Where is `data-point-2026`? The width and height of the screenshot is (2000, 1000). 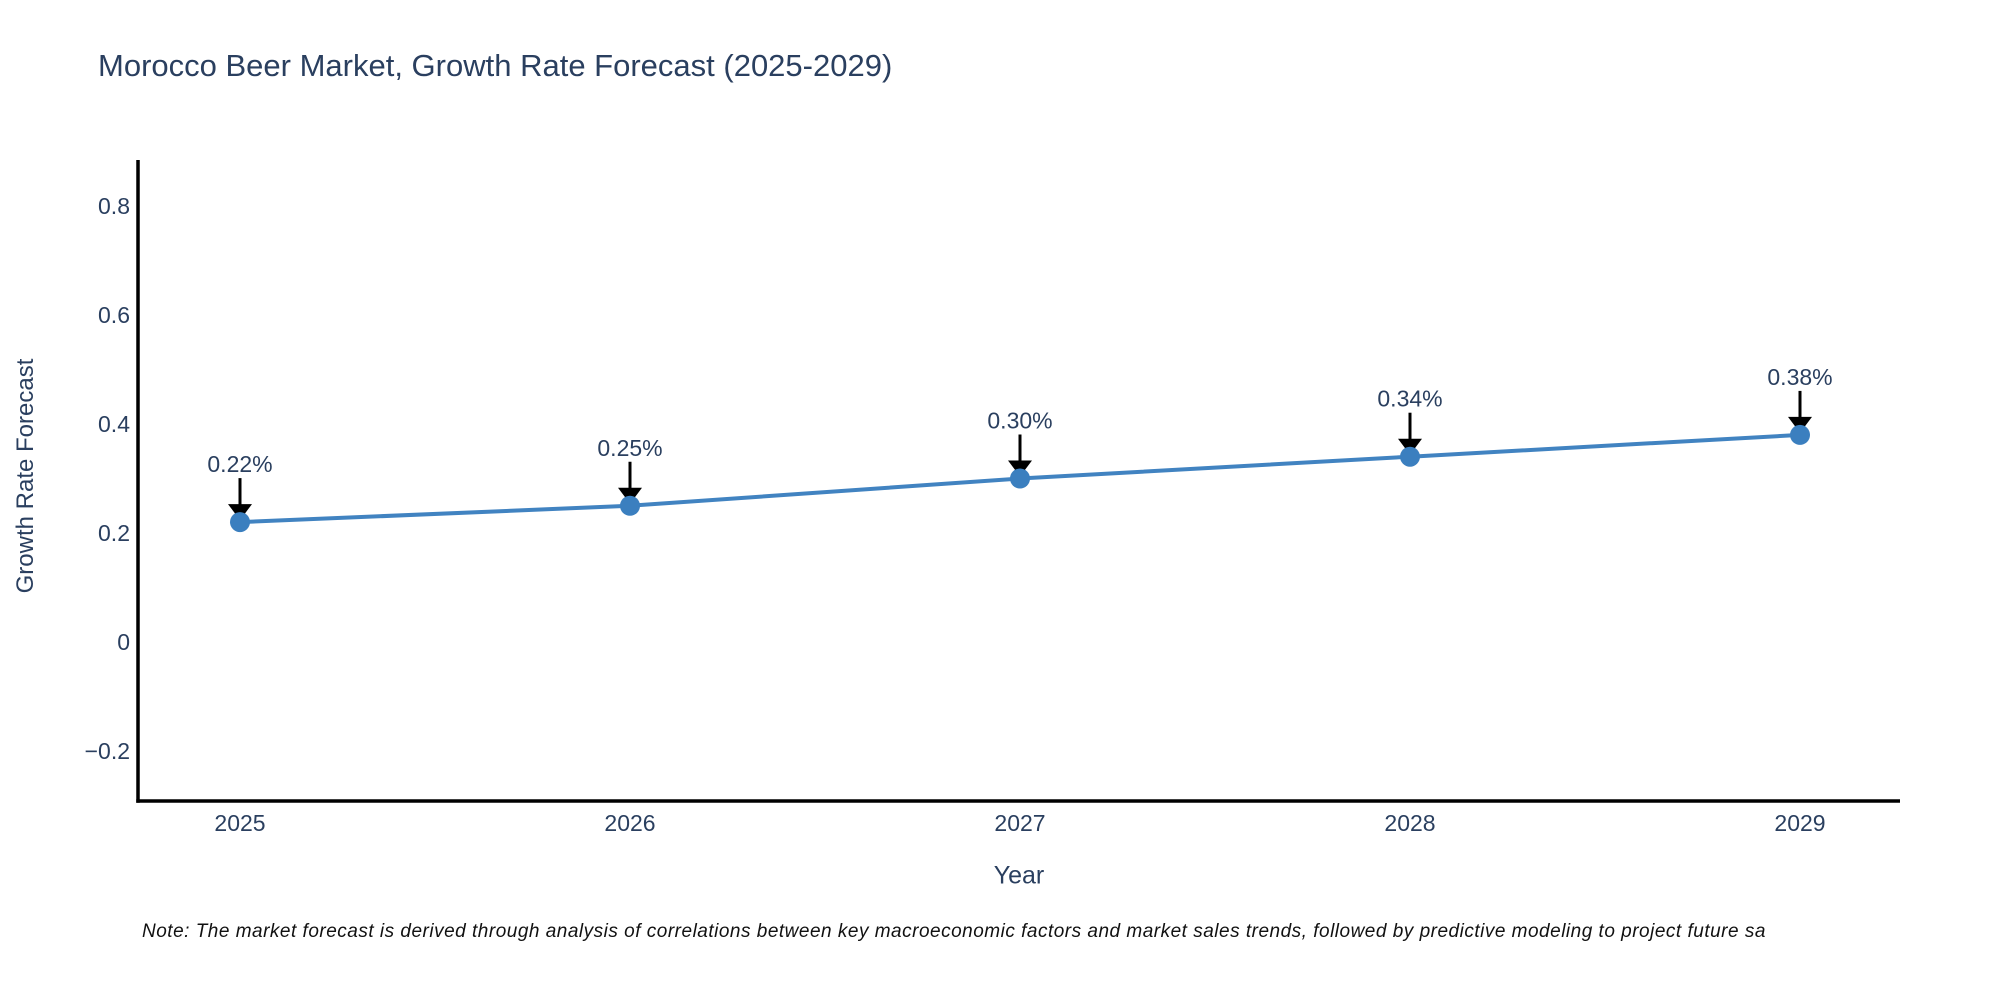 data-point-2026 is located at coordinates (630, 505).